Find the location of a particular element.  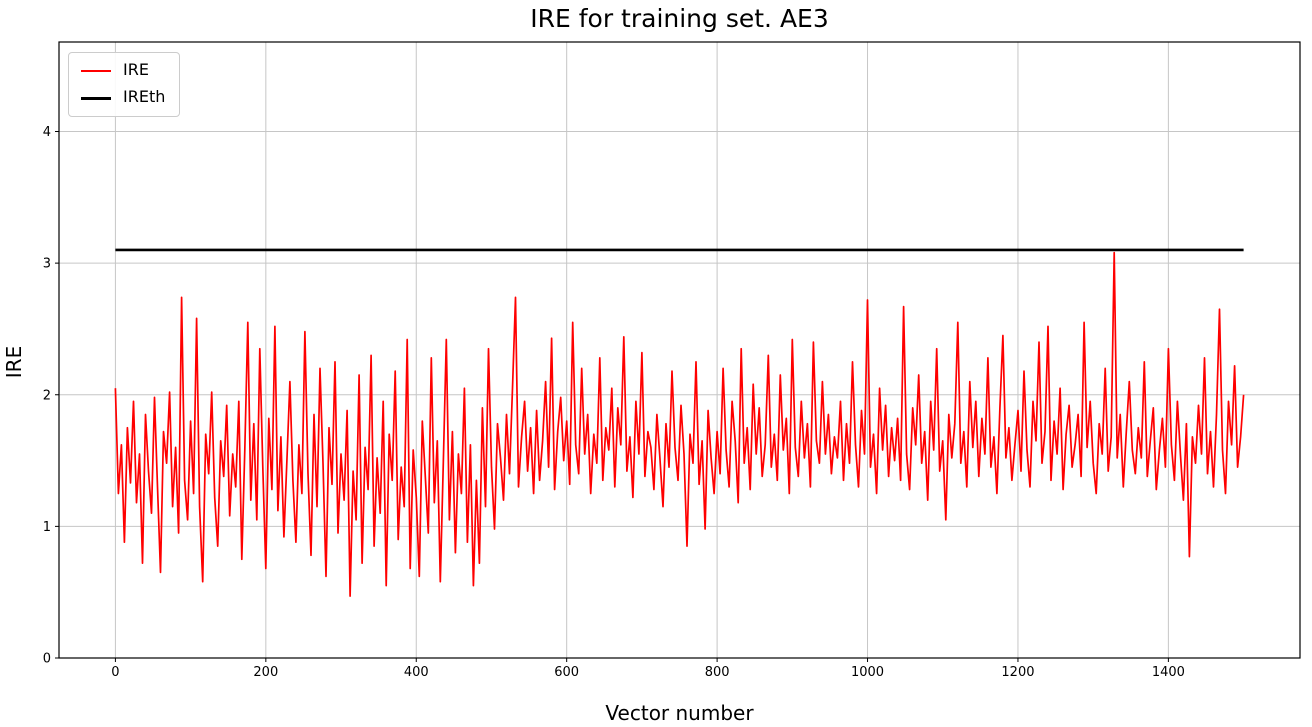

svg-text: 1400 is located at coordinates (1168, 672).